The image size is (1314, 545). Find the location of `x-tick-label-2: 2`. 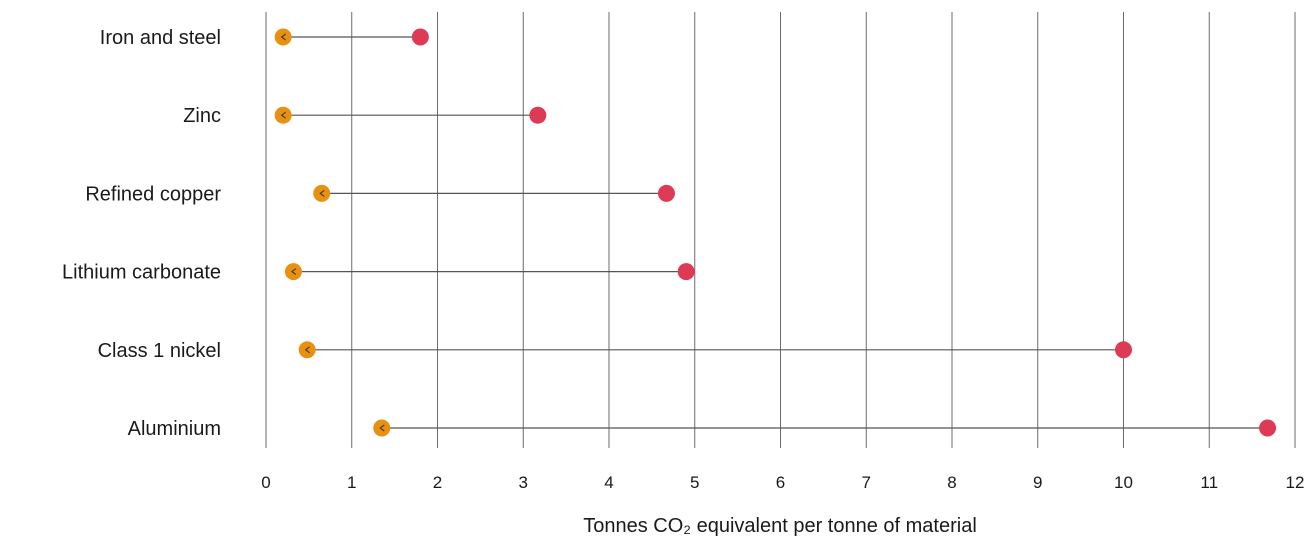

x-tick-label-2: 2 is located at coordinates (437, 482).